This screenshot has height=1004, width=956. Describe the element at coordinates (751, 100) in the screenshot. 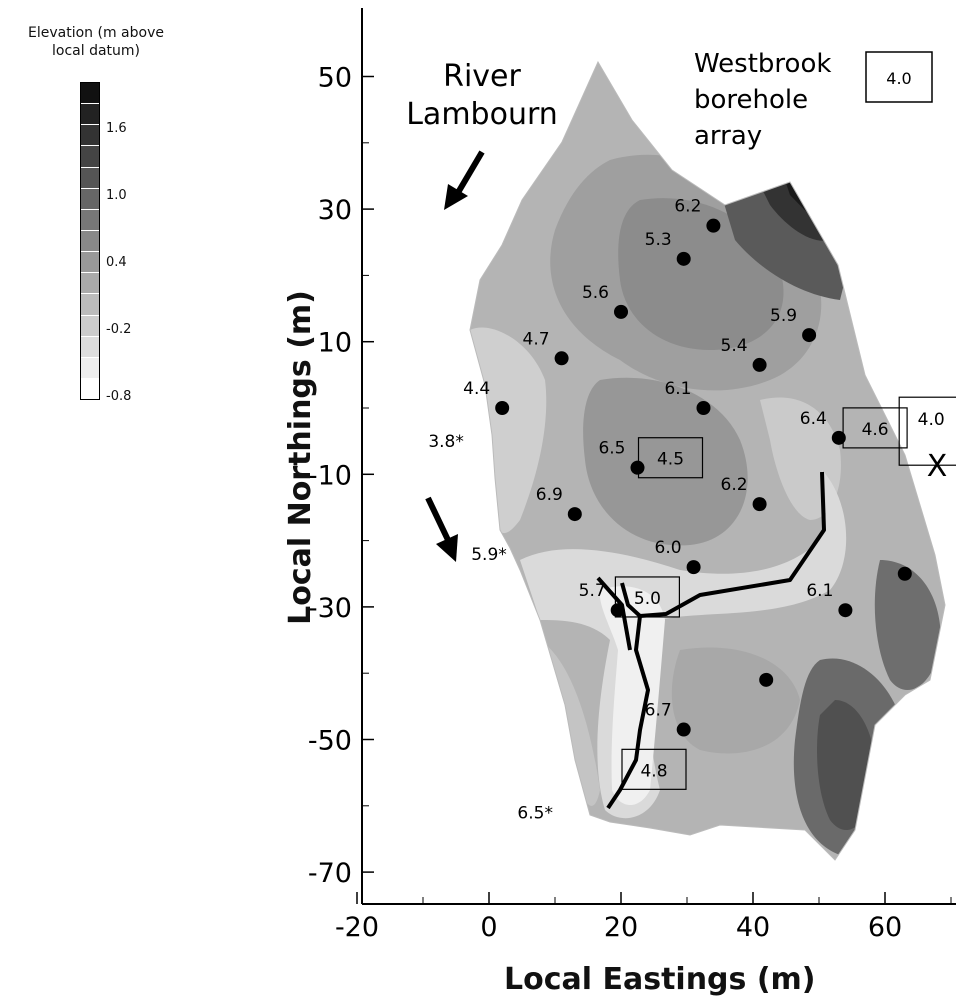

I see `array-label-line2: borehole` at that location.